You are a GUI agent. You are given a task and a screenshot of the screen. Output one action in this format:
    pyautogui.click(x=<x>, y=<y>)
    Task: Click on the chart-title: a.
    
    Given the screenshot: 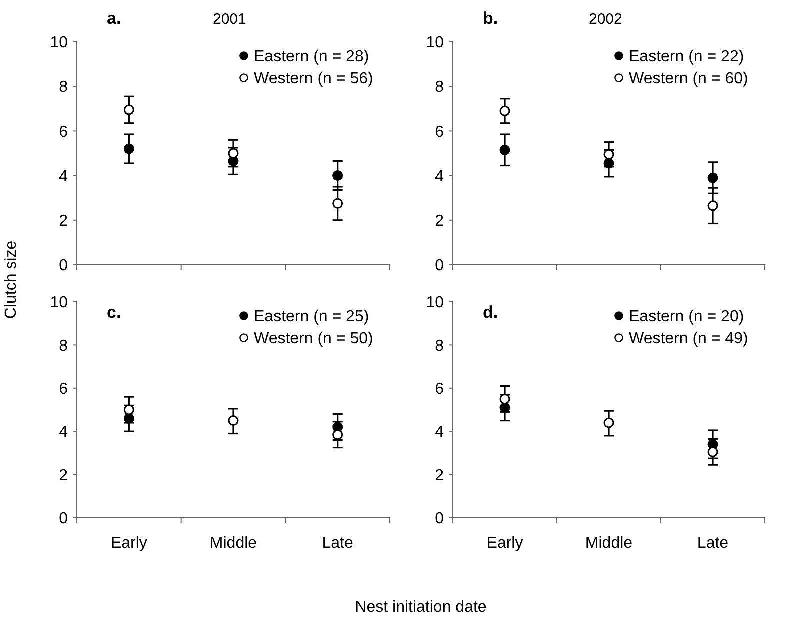 What is the action you would take?
    pyautogui.click(x=114, y=18)
    